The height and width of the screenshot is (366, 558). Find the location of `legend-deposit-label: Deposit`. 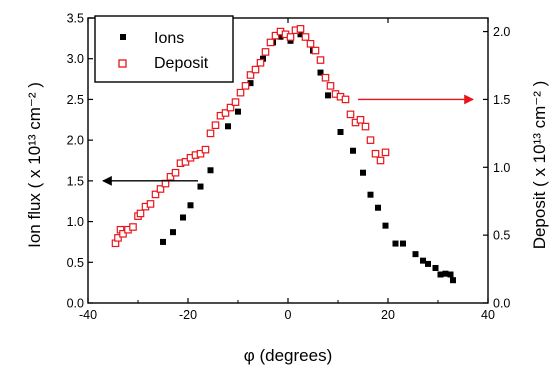

legend-deposit-label: Deposit is located at coordinates (181, 63).